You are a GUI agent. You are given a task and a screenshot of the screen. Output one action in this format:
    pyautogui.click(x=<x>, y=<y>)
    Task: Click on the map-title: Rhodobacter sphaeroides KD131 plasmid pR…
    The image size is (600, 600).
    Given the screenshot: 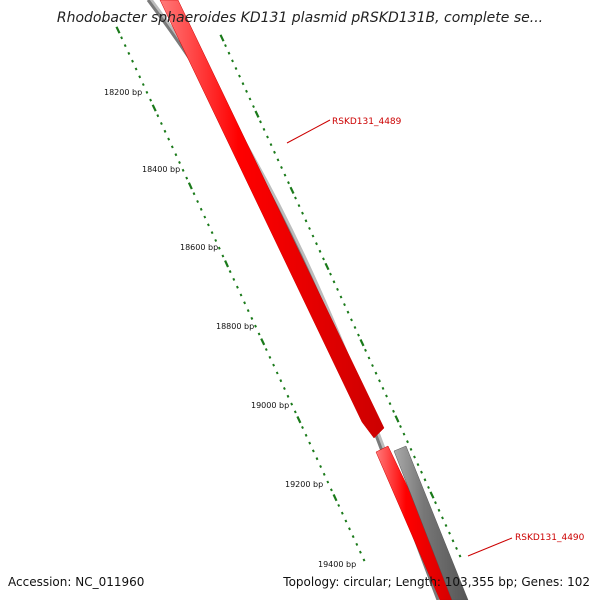 What is the action you would take?
    pyautogui.click(x=300, y=18)
    